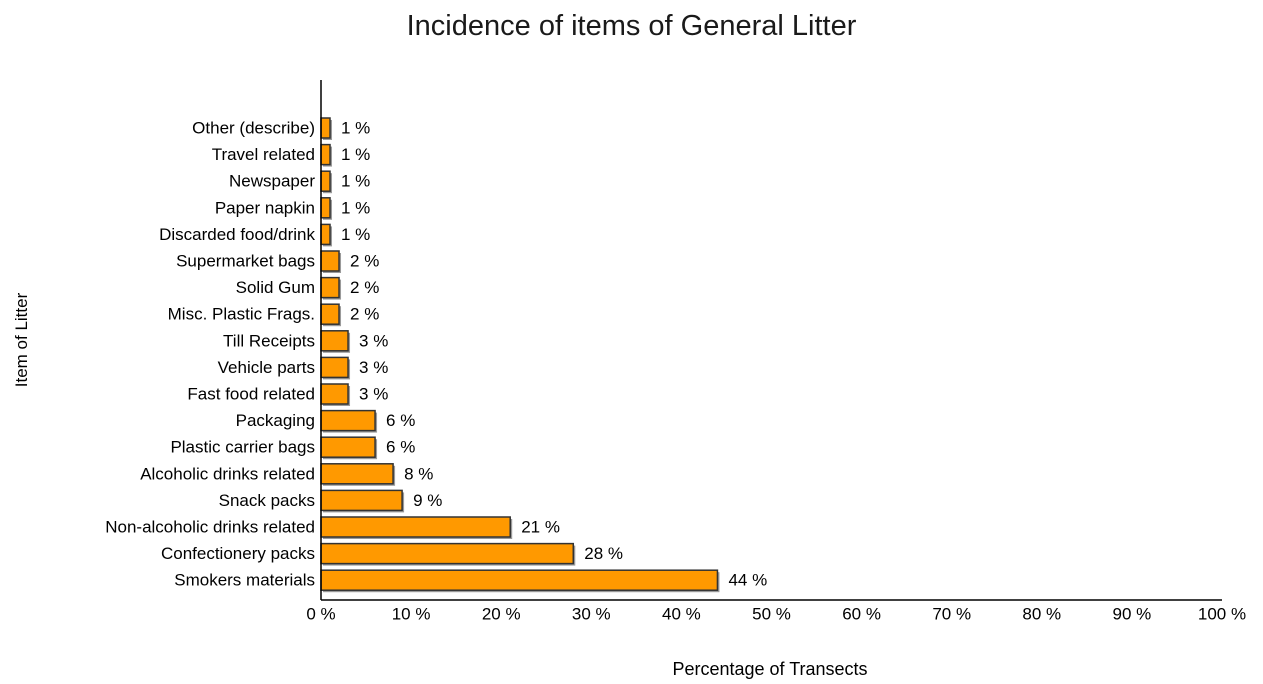  Describe the element at coordinates (266, 367) in the screenshot. I see `category-label: Vehicle parts` at that location.